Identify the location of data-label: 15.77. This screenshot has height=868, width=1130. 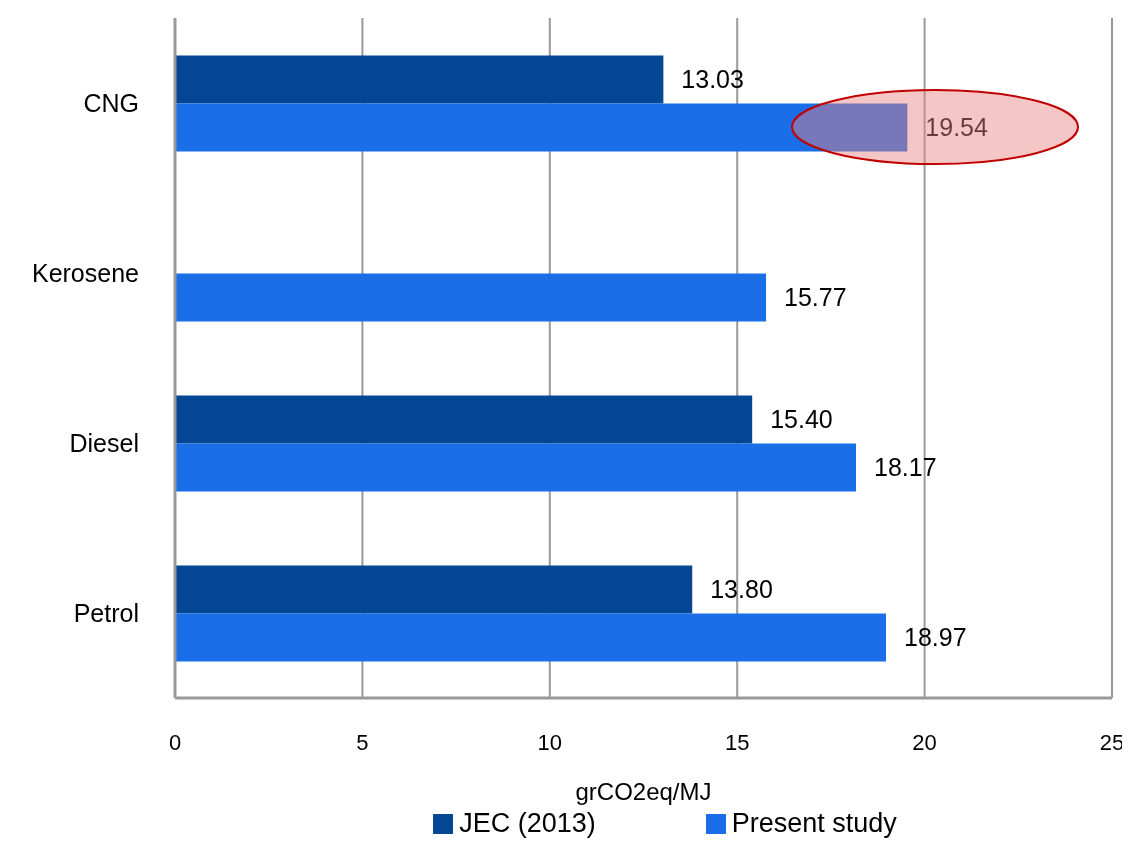
(815, 297).